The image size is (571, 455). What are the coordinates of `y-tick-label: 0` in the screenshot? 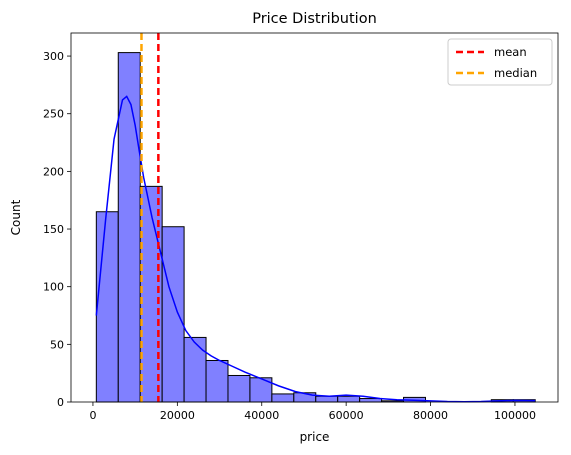 It's located at (60, 402).